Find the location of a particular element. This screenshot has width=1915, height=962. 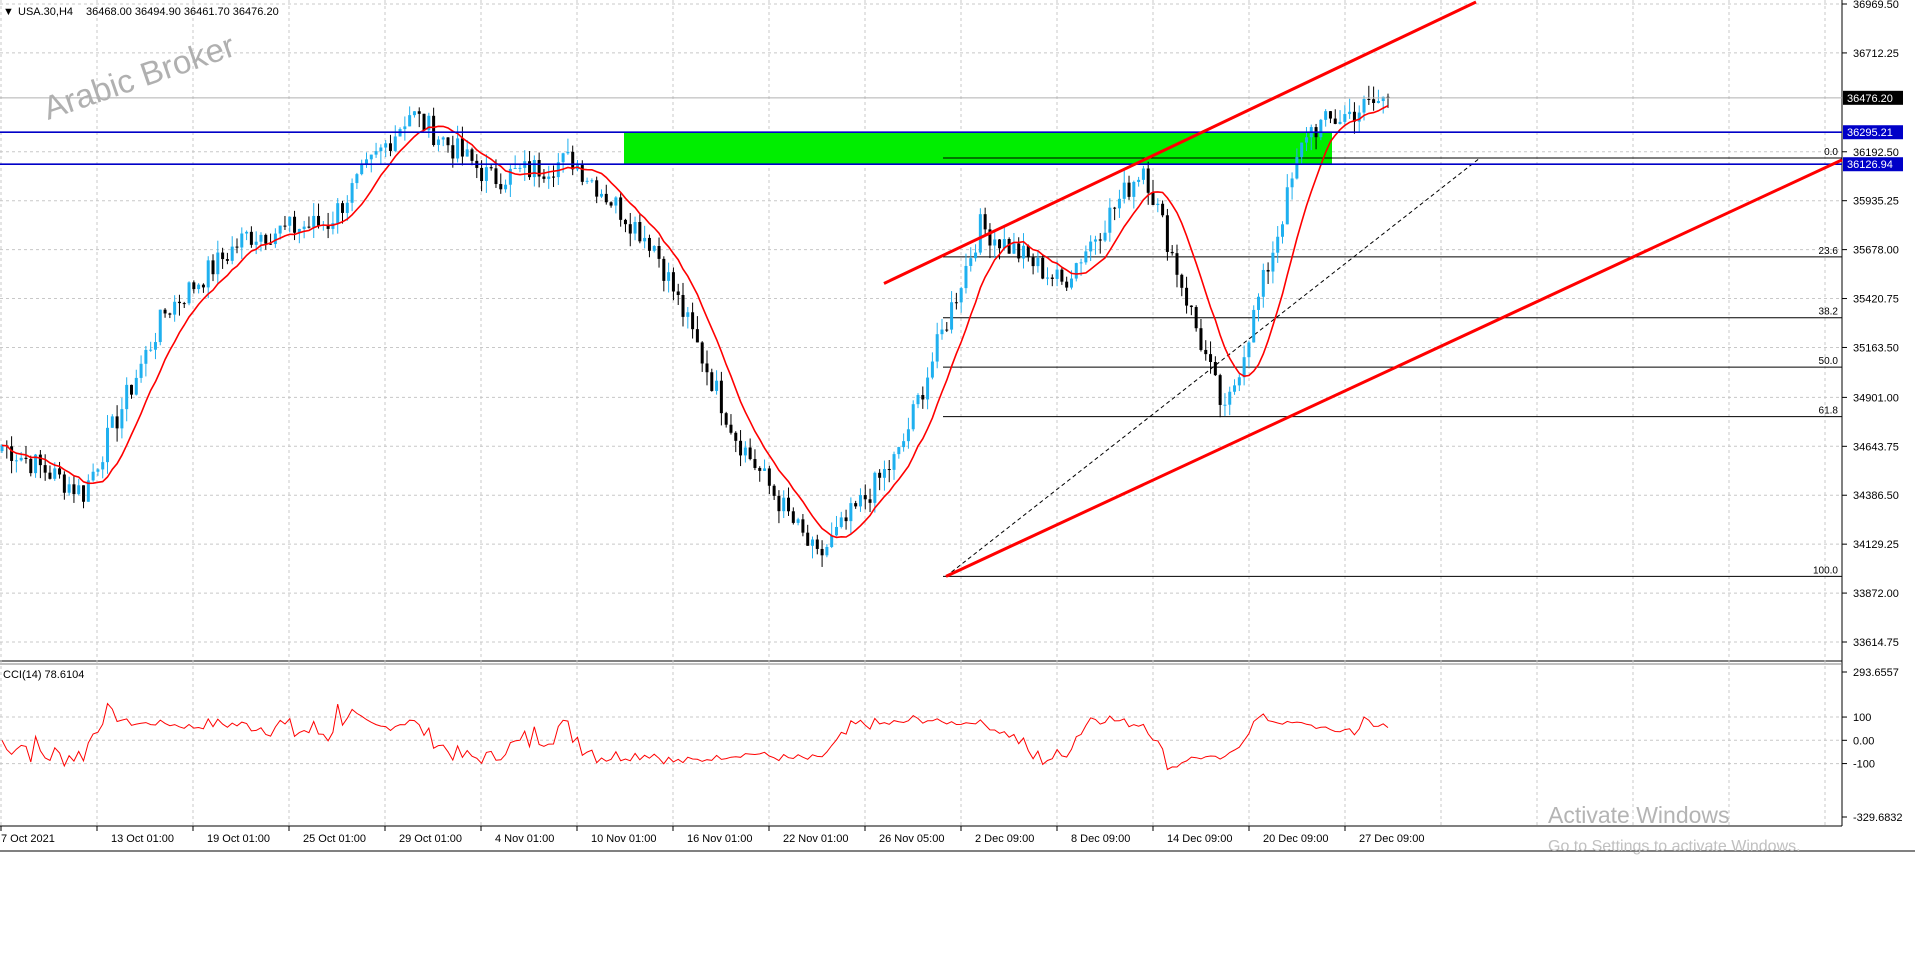

cci-title: CCI(14) 78.6104 is located at coordinates (43, 675).